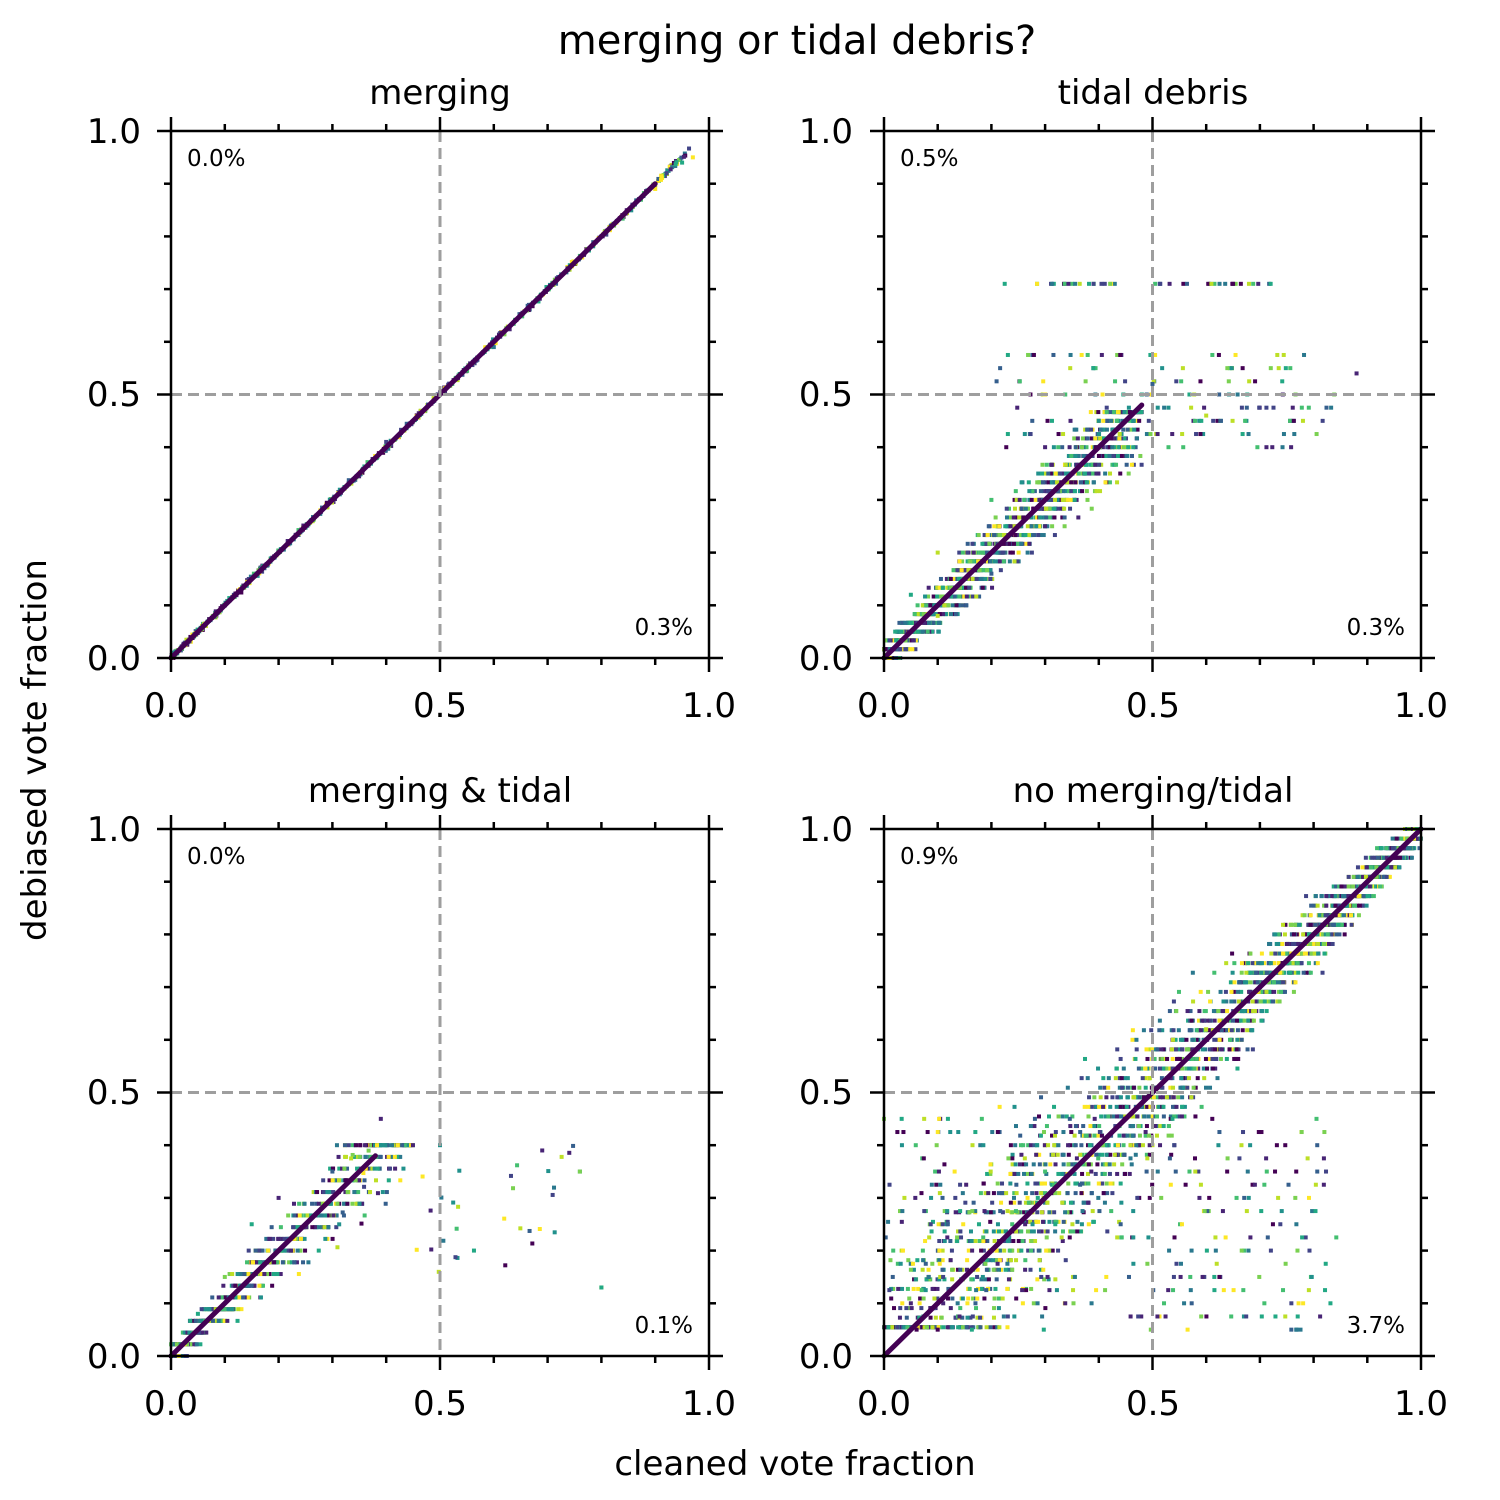 The width and height of the screenshot is (1500, 1500). Describe the element at coordinates (440, 93) in the screenshot. I see `panel-title: merging` at that location.